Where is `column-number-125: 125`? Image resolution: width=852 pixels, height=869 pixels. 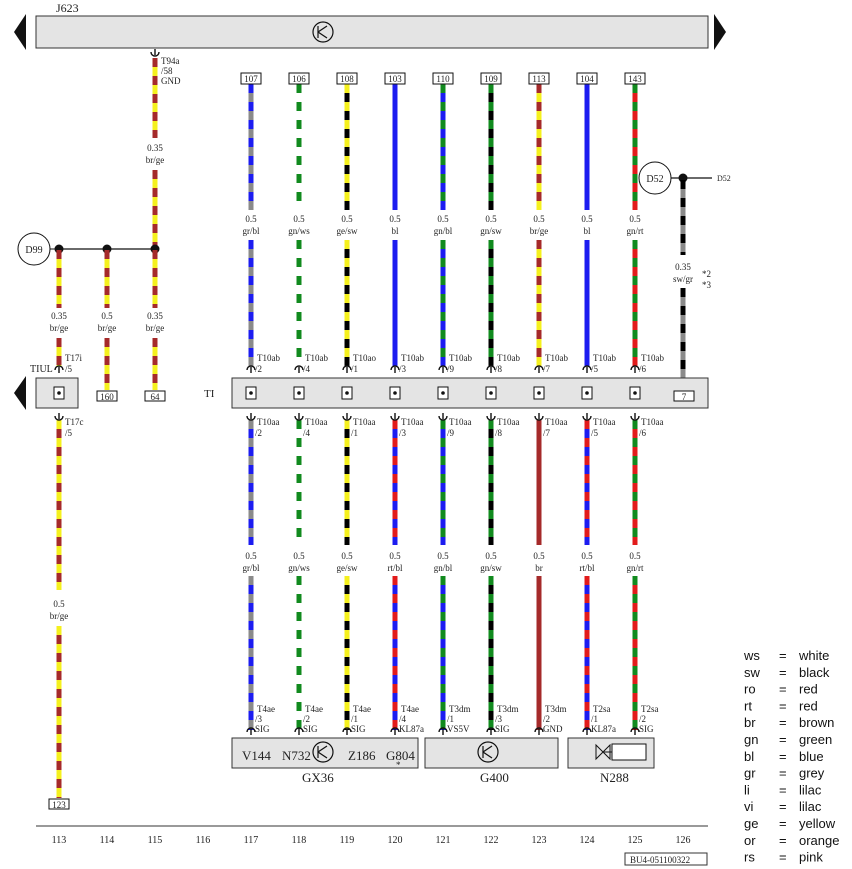
column-number-125: 125 is located at coordinates (635, 840).